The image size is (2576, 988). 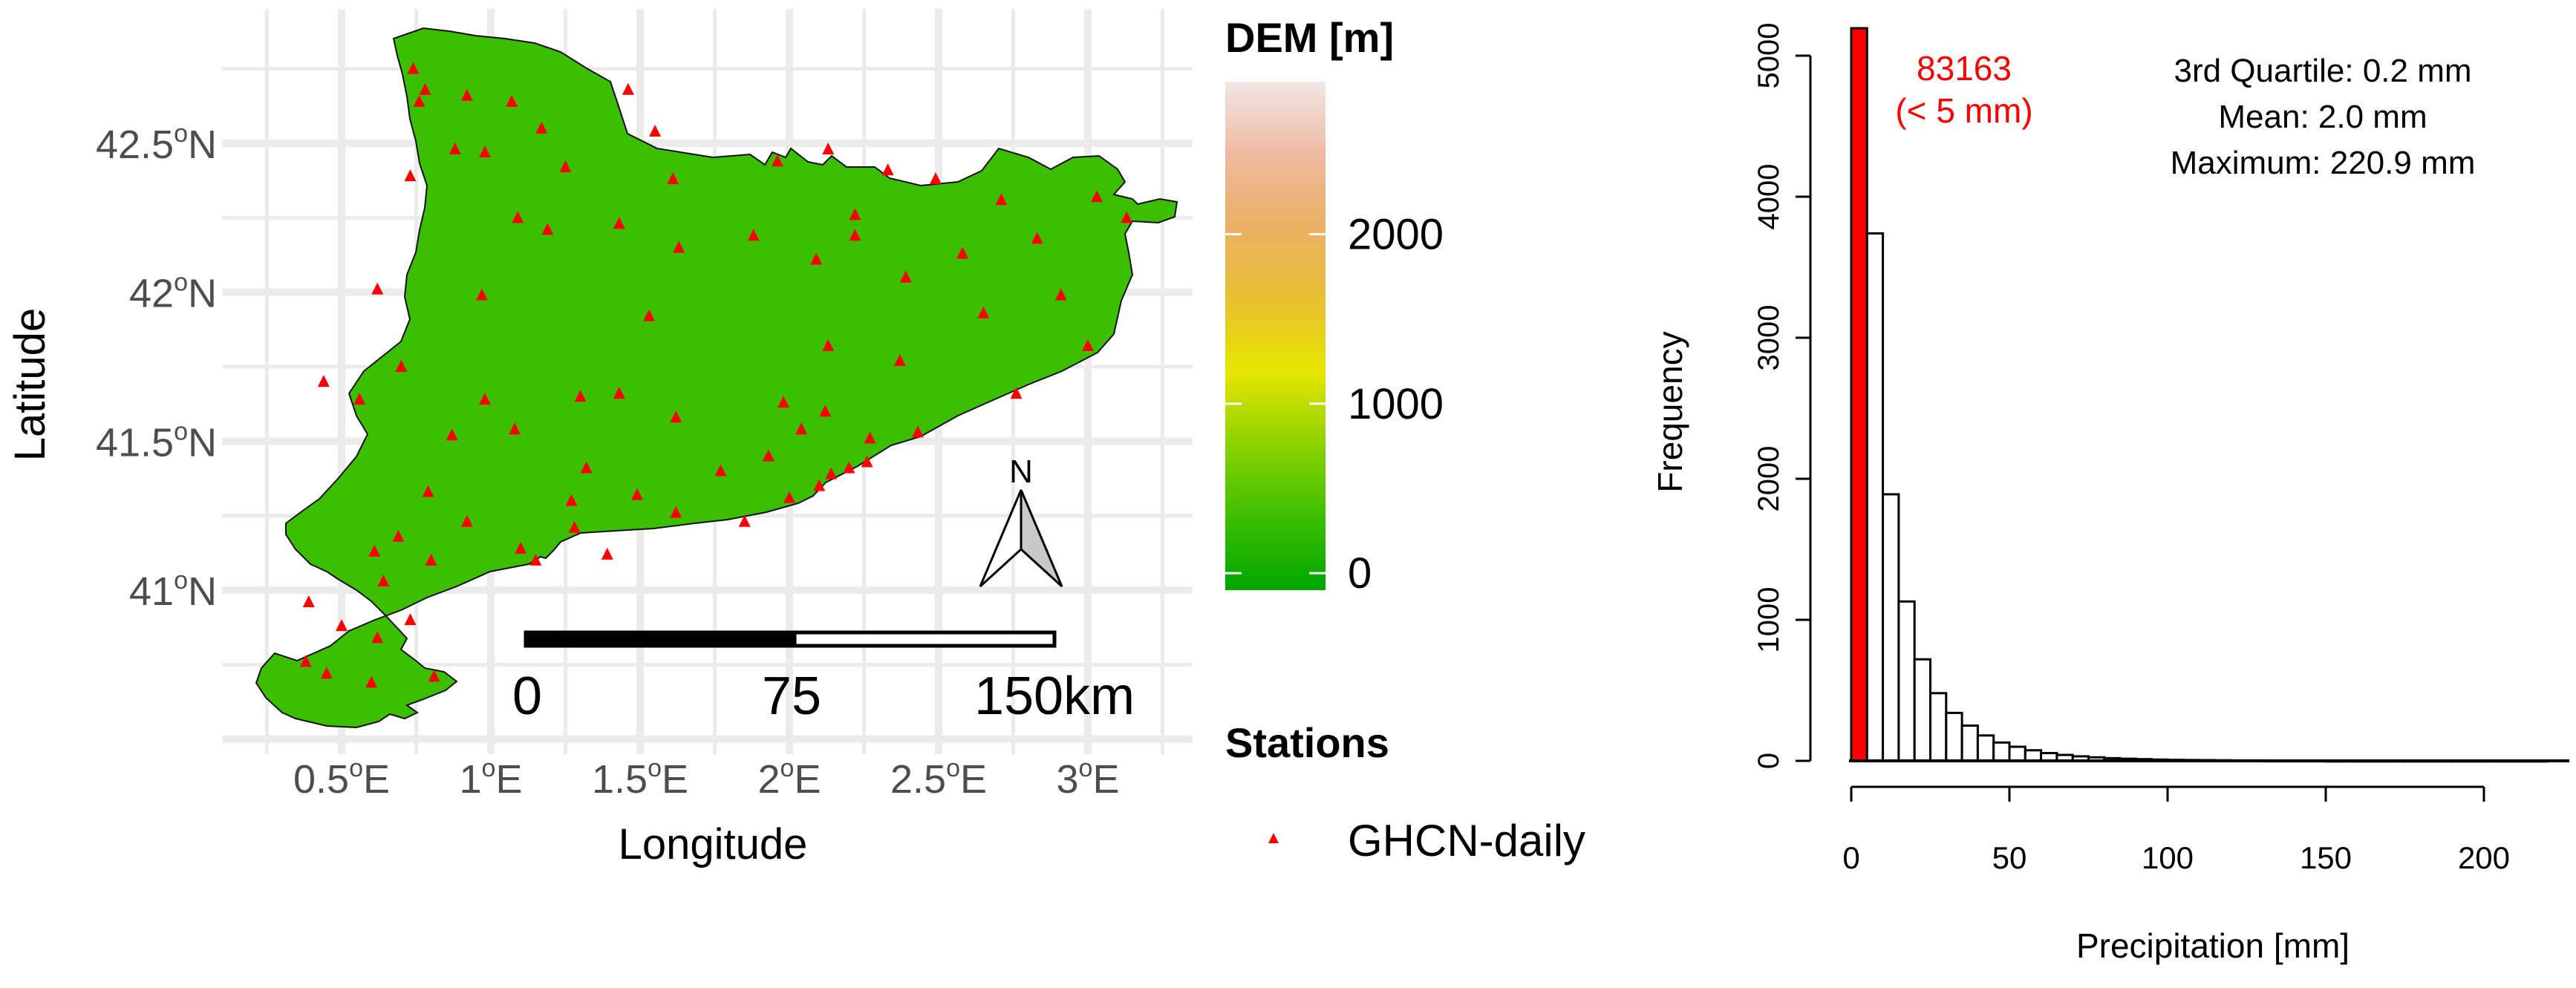 I want to click on stations-legend-label: GHCN-daily, so click(x=1466, y=841).